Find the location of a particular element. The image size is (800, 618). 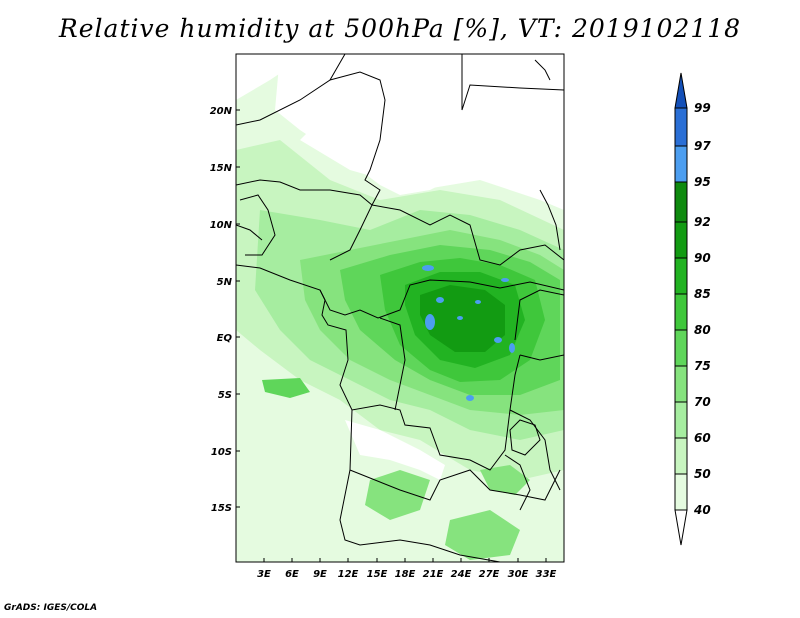

lon-label-15e: 15E is located at coordinates (377, 574).